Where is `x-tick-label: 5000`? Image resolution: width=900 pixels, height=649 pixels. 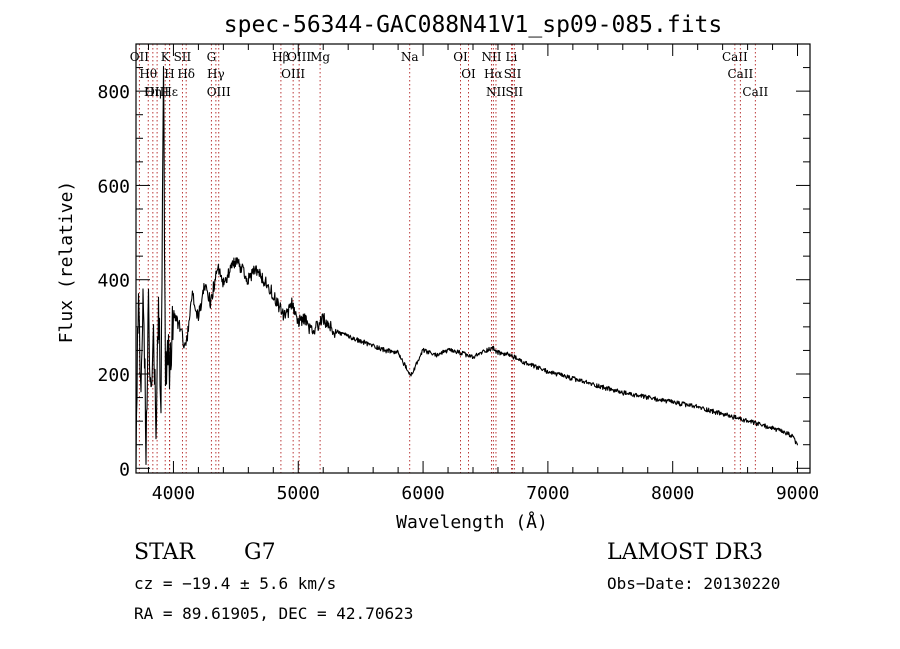 x-tick-label: 5000 is located at coordinates (298, 493).